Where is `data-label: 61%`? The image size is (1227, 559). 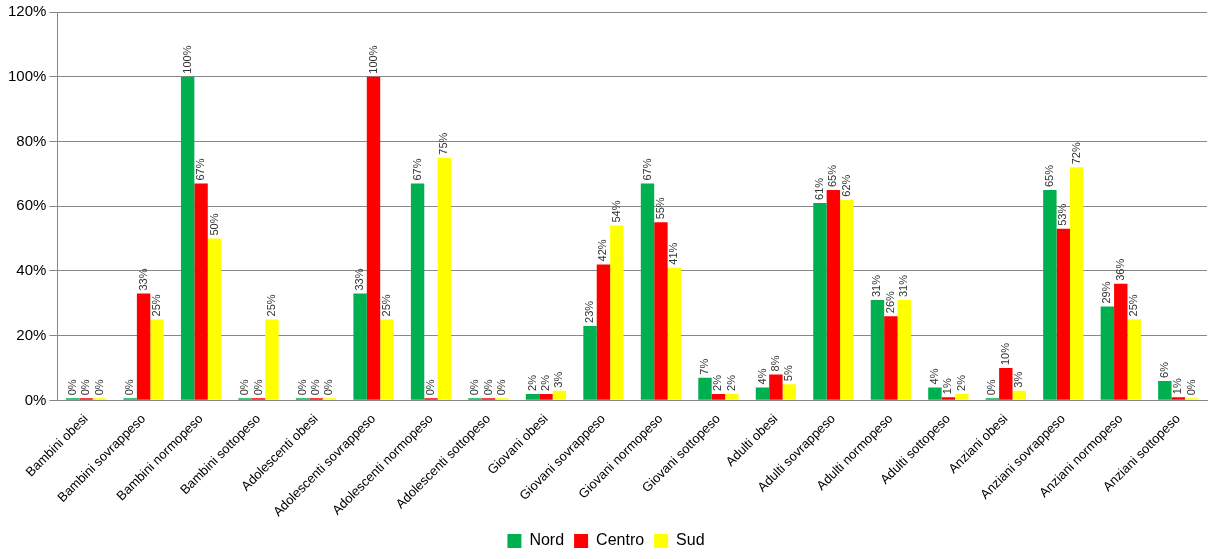
data-label: 61% is located at coordinates (818, 188).